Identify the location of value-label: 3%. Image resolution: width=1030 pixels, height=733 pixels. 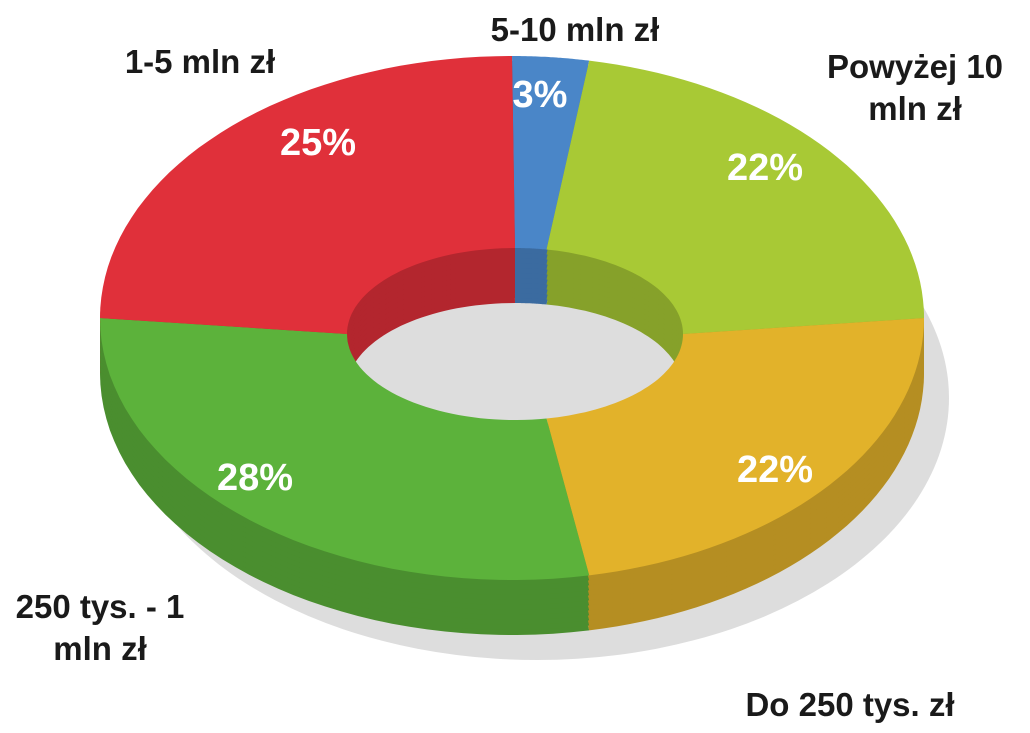
(540, 95).